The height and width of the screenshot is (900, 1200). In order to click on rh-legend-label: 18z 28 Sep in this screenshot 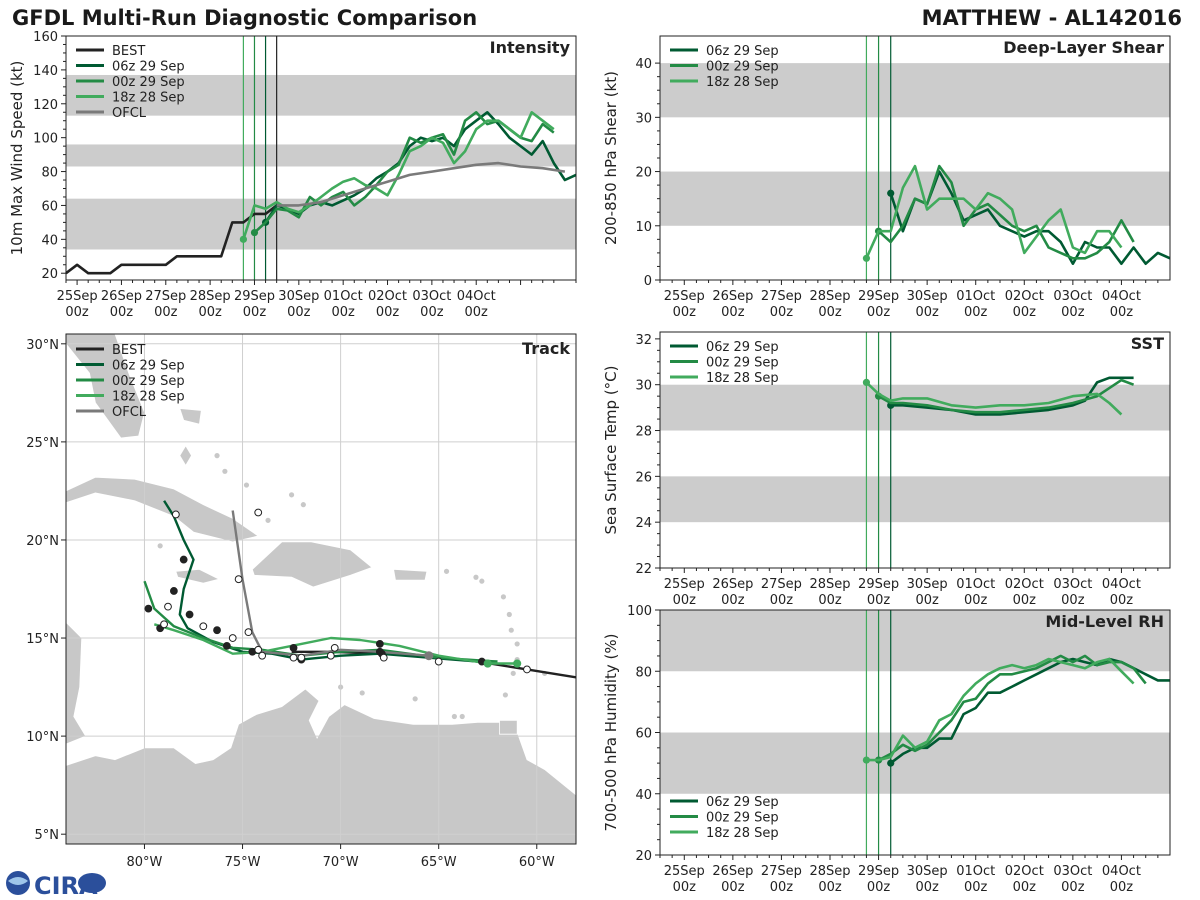, I will do `click(742, 833)`.